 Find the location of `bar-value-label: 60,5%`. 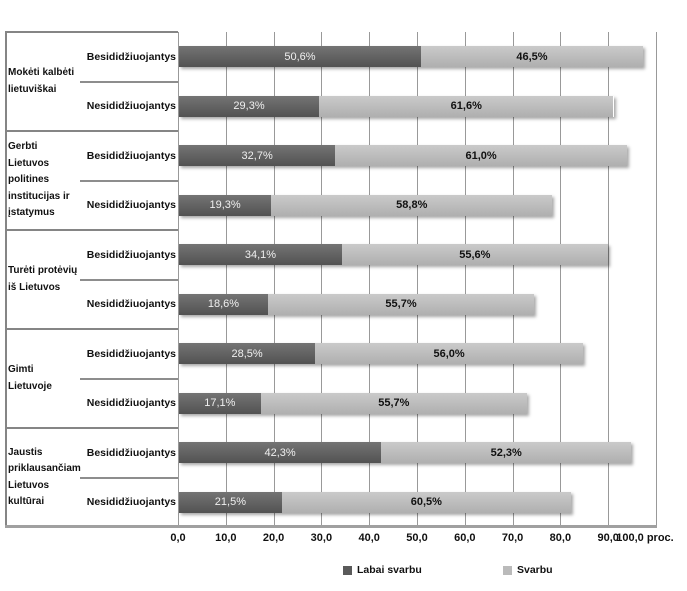

bar-value-label: 60,5% is located at coordinates (426, 502).